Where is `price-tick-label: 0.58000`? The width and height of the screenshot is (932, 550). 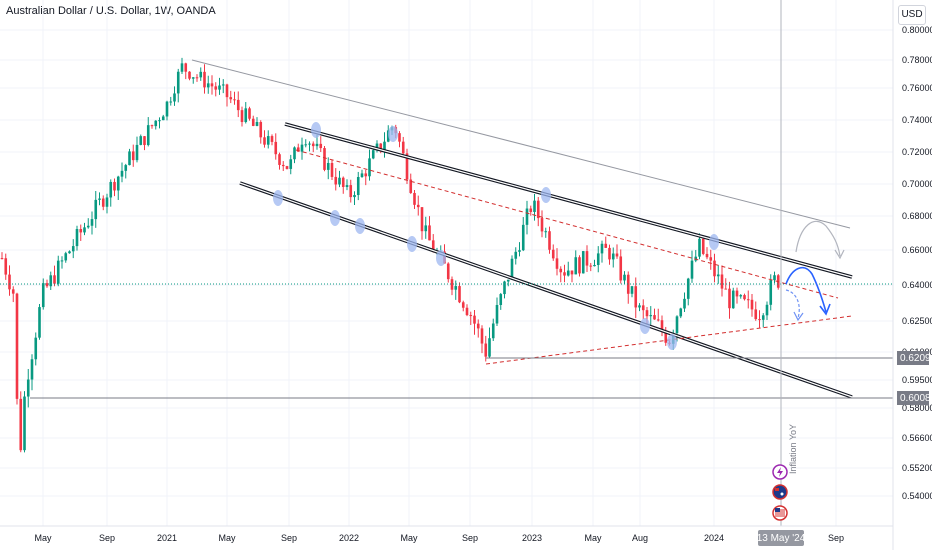 price-tick-label: 0.58000 is located at coordinates (917, 408).